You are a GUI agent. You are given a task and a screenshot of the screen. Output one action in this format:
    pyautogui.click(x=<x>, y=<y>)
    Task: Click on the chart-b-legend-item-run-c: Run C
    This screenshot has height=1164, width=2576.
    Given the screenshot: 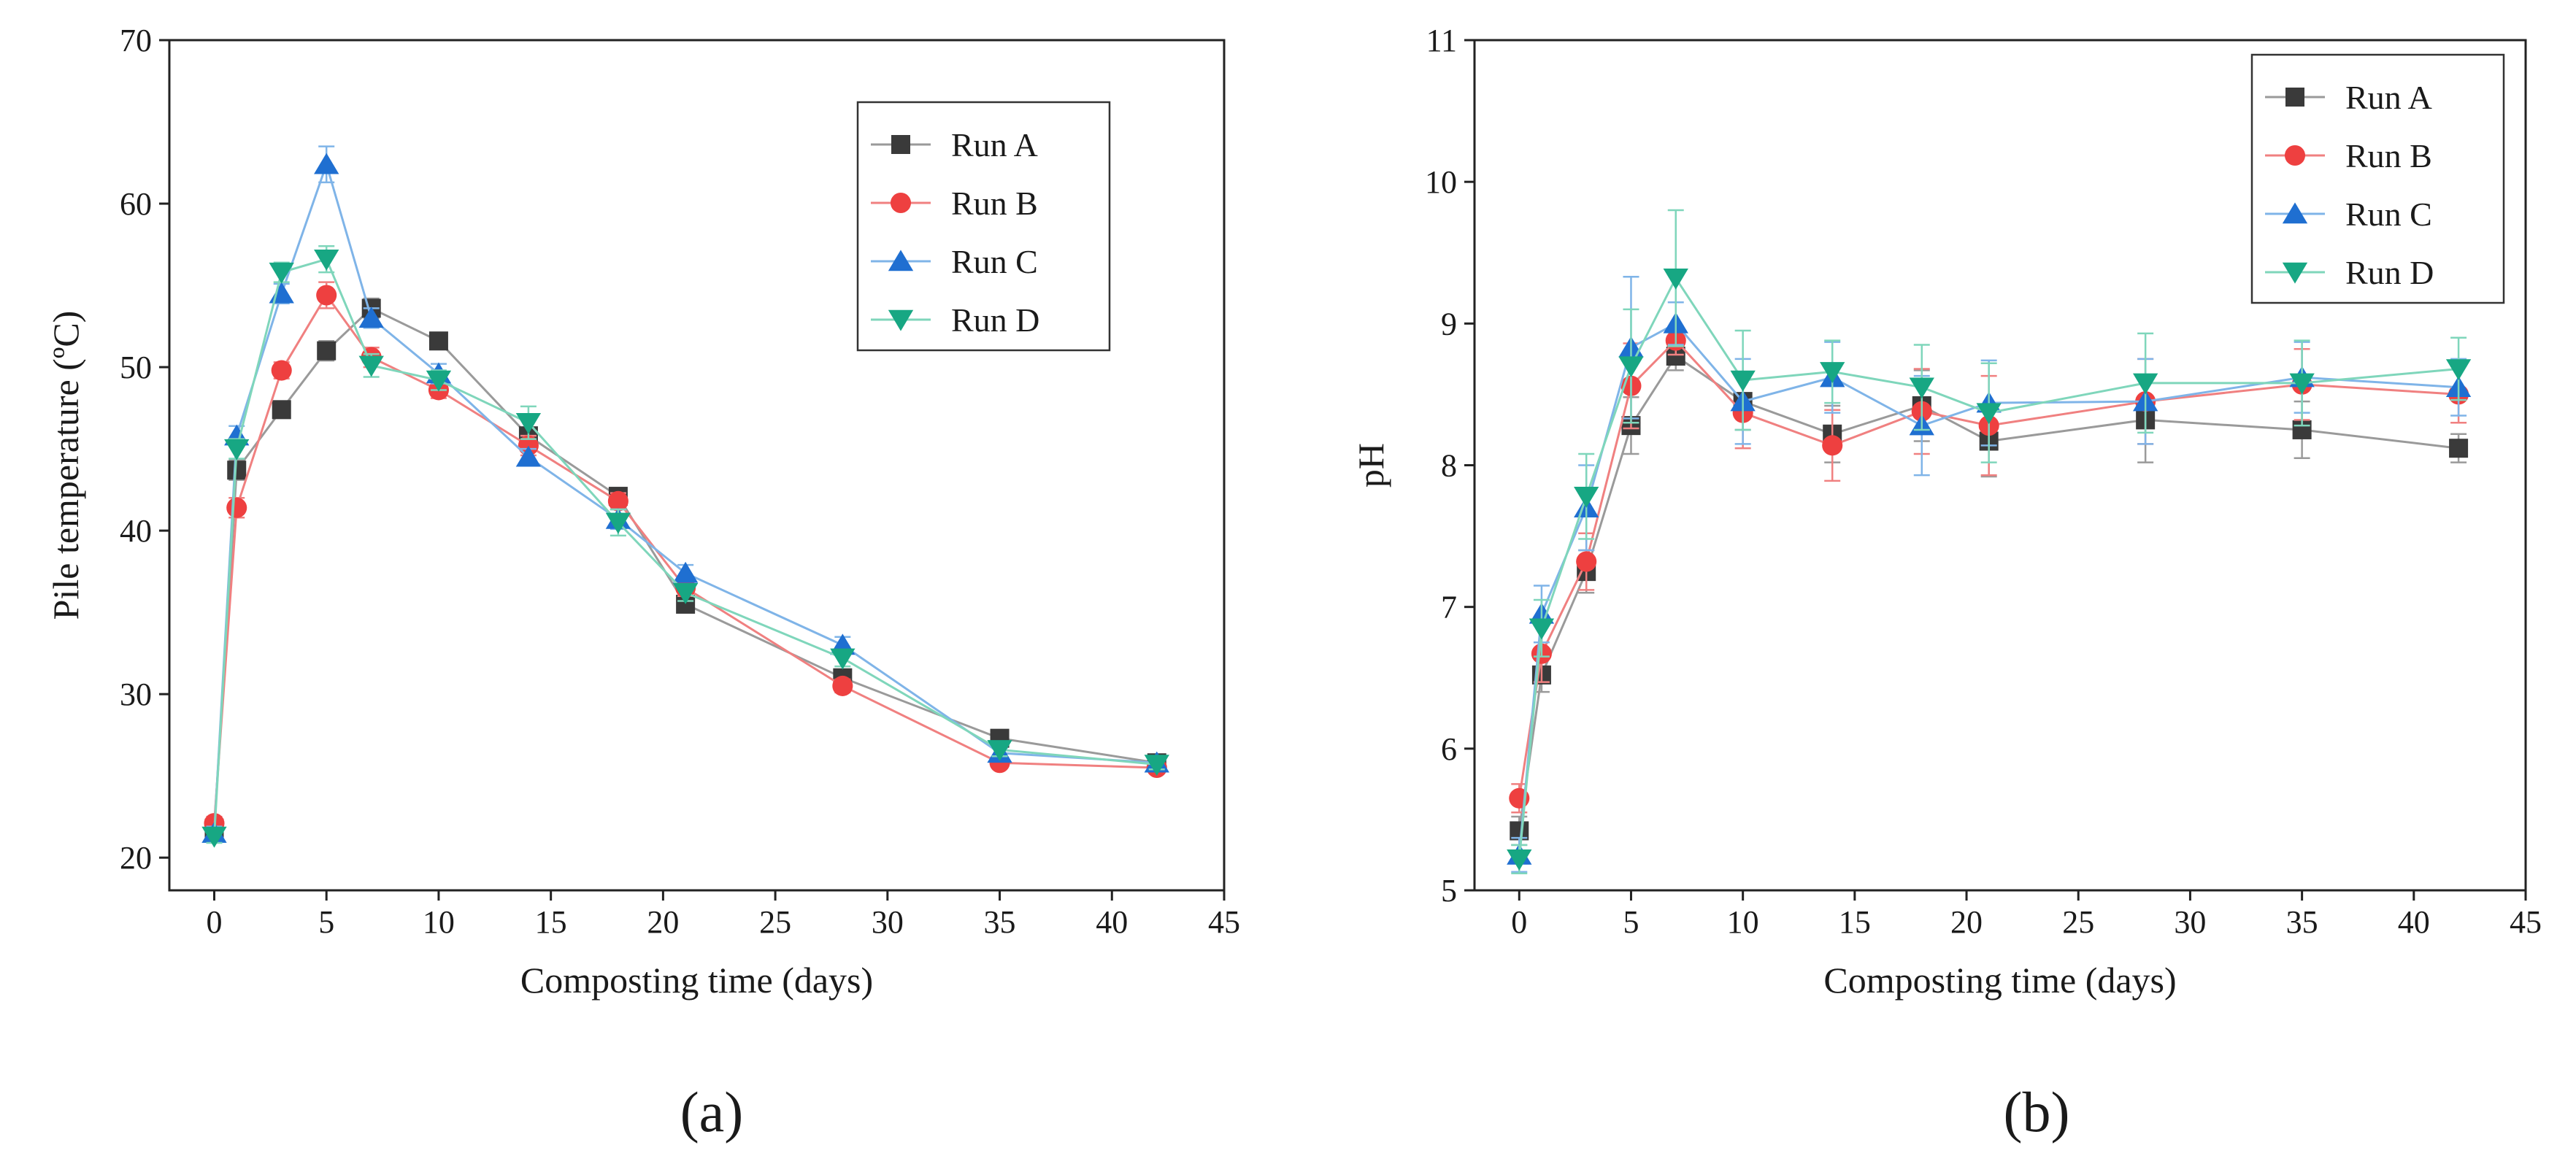 What is the action you would take?
    pyautogui.click(x=2348, y=214)
    